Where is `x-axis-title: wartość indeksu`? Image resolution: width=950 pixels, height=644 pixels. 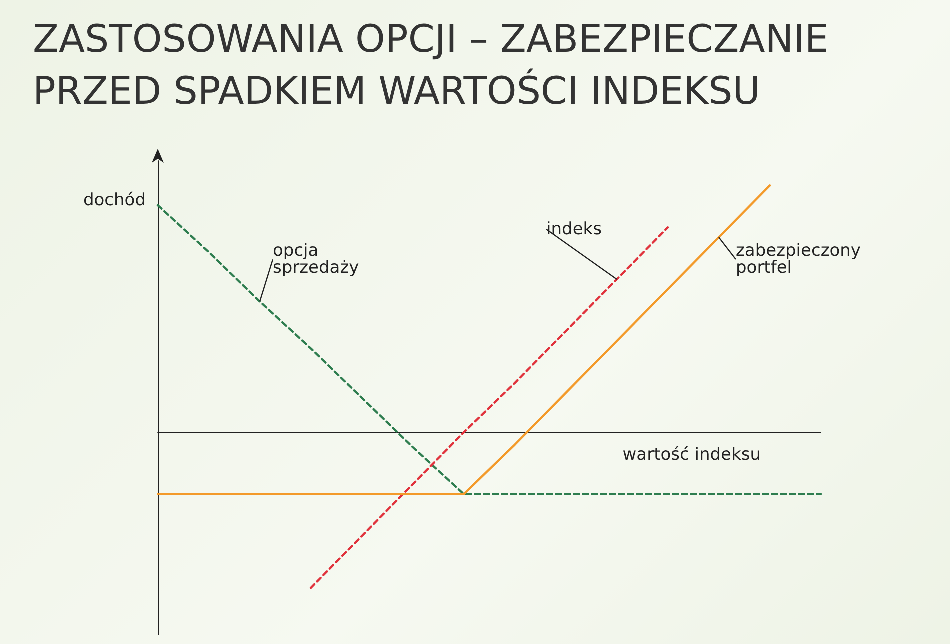
x-axis-title: wartość indeksu is located at coordinates (691, 455).